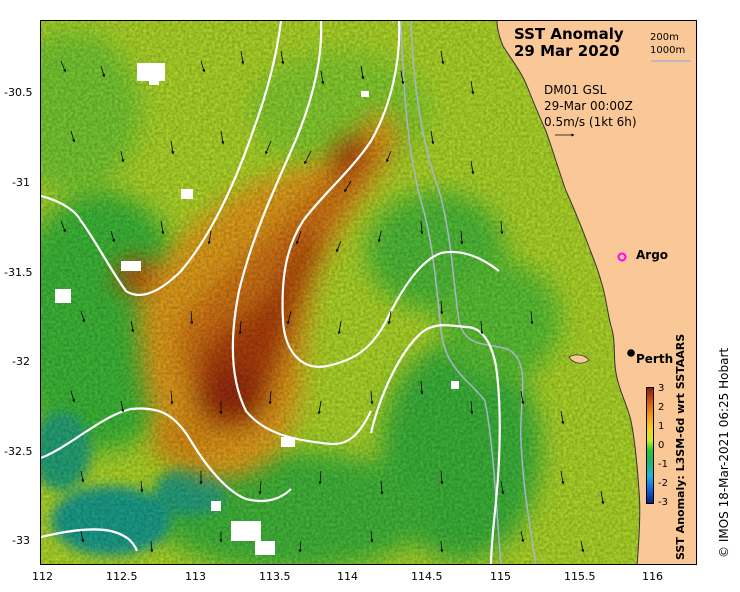 This screenshot has height=592, width=740. Describe the element at coordinates (668, 50) in the screenshot. I see `depth-legend-1000m: 1000m` at that location.